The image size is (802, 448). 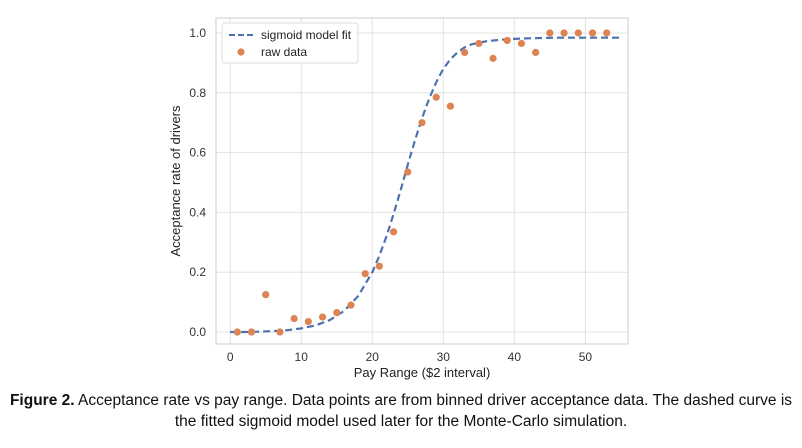 I want to click on x-tick-labels: 0 10 20 30 40 50, so click(x=410, y=357).